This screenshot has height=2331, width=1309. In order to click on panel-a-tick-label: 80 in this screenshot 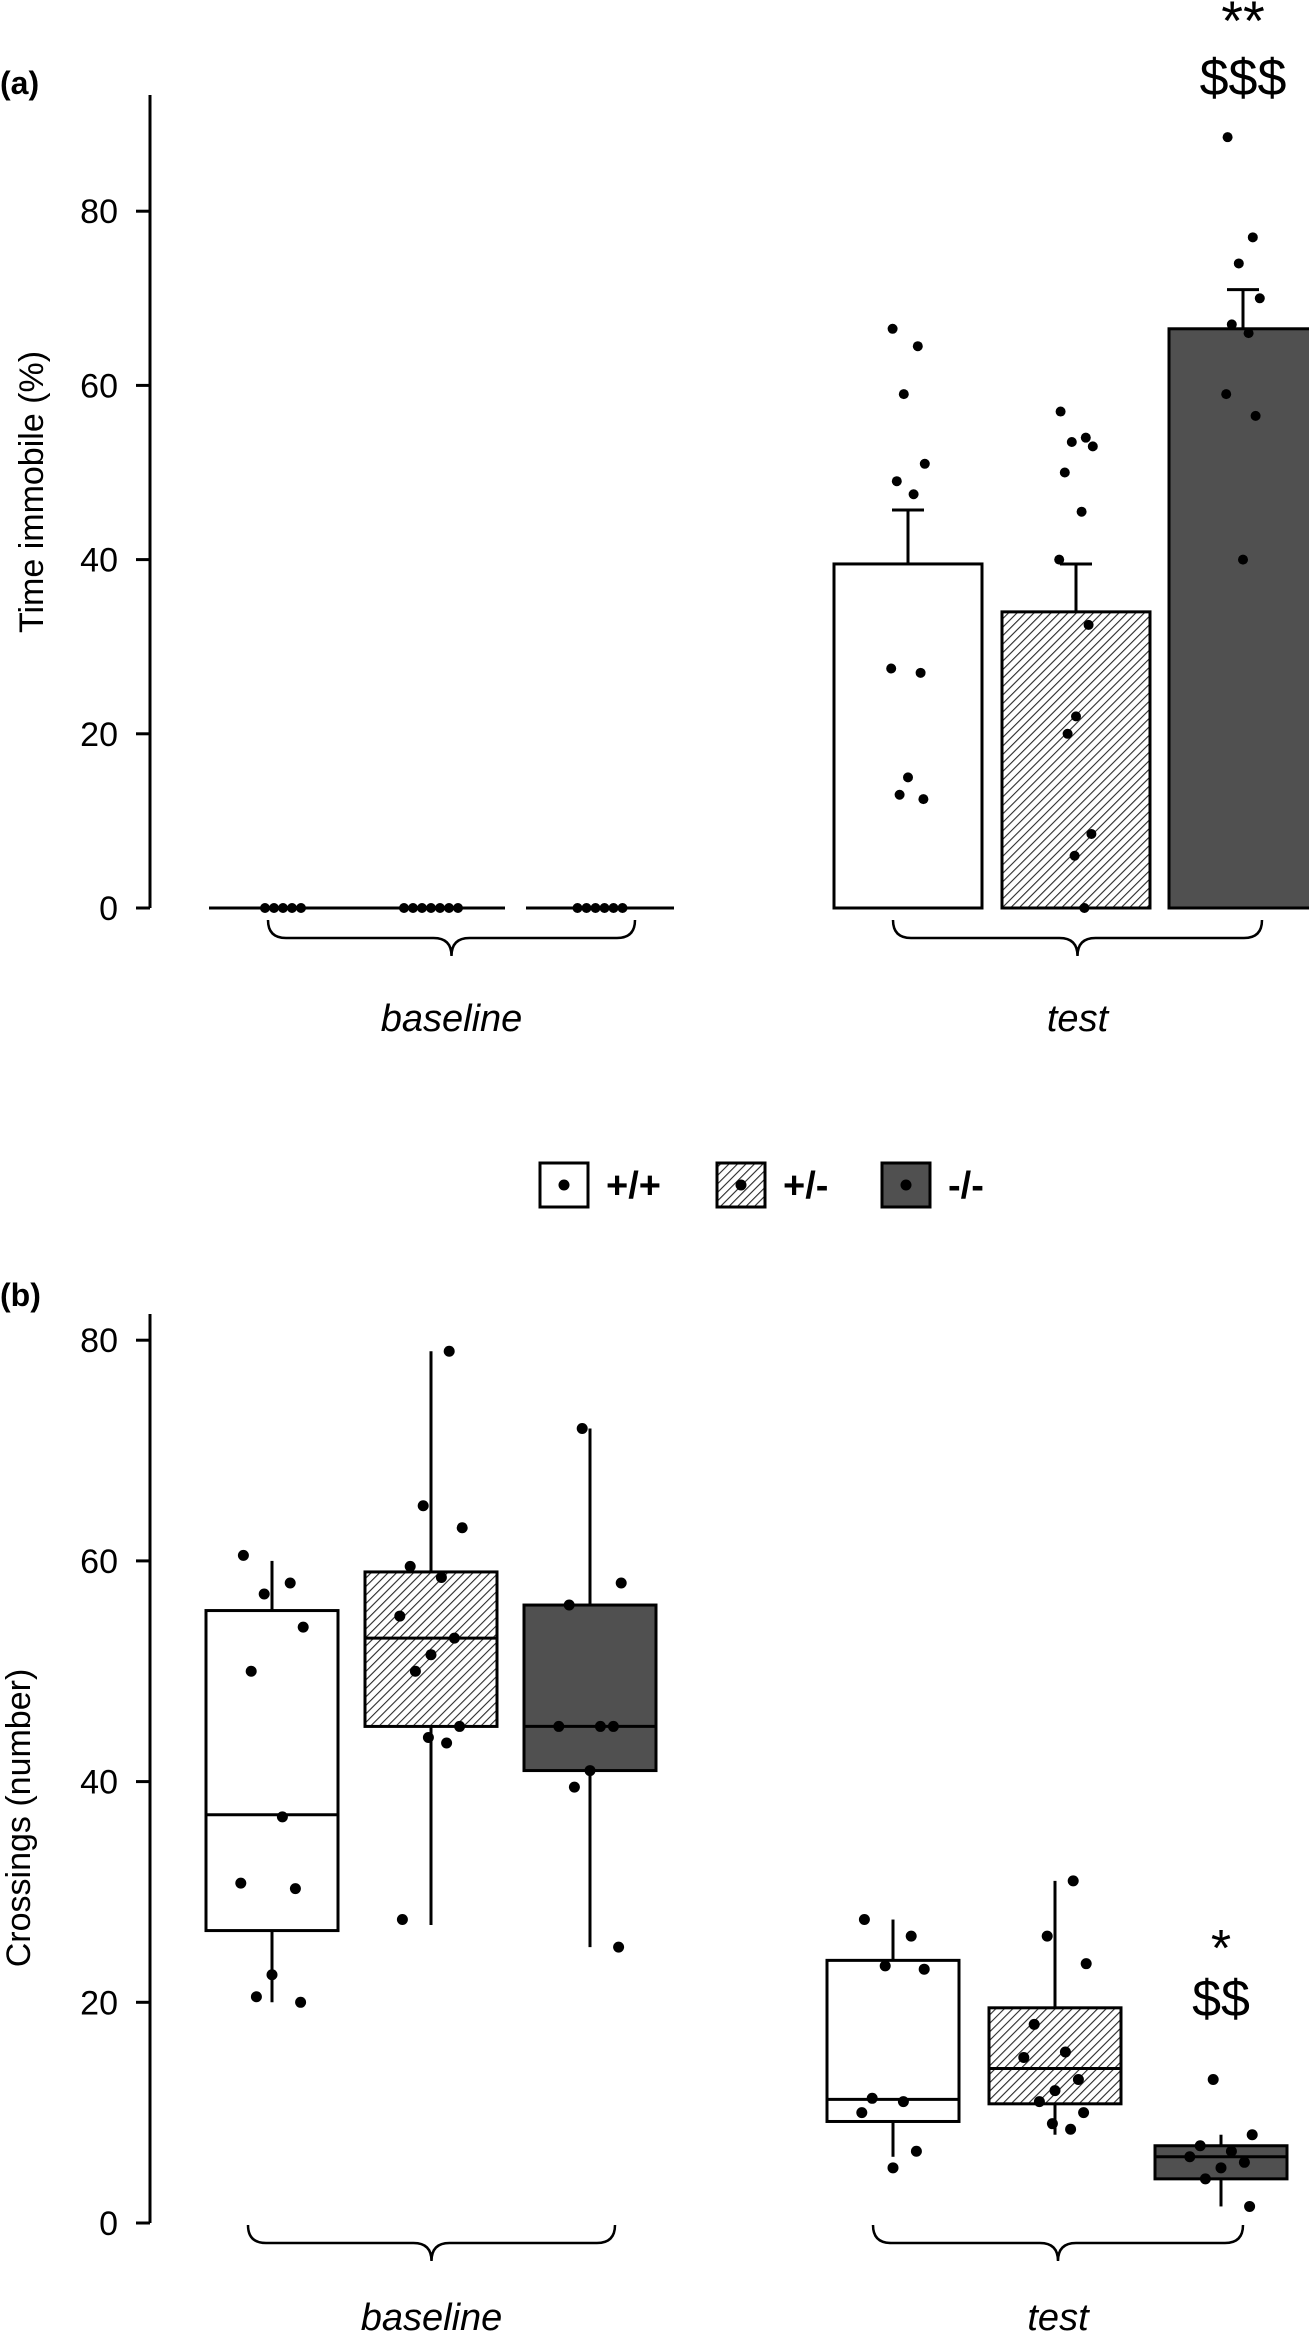, I will do `click(99, 212)`.